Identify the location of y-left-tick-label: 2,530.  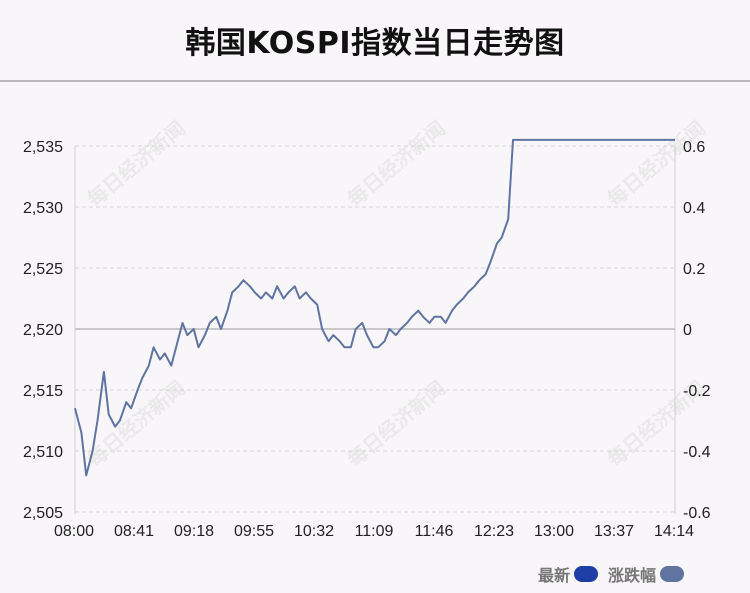
(43, 208).